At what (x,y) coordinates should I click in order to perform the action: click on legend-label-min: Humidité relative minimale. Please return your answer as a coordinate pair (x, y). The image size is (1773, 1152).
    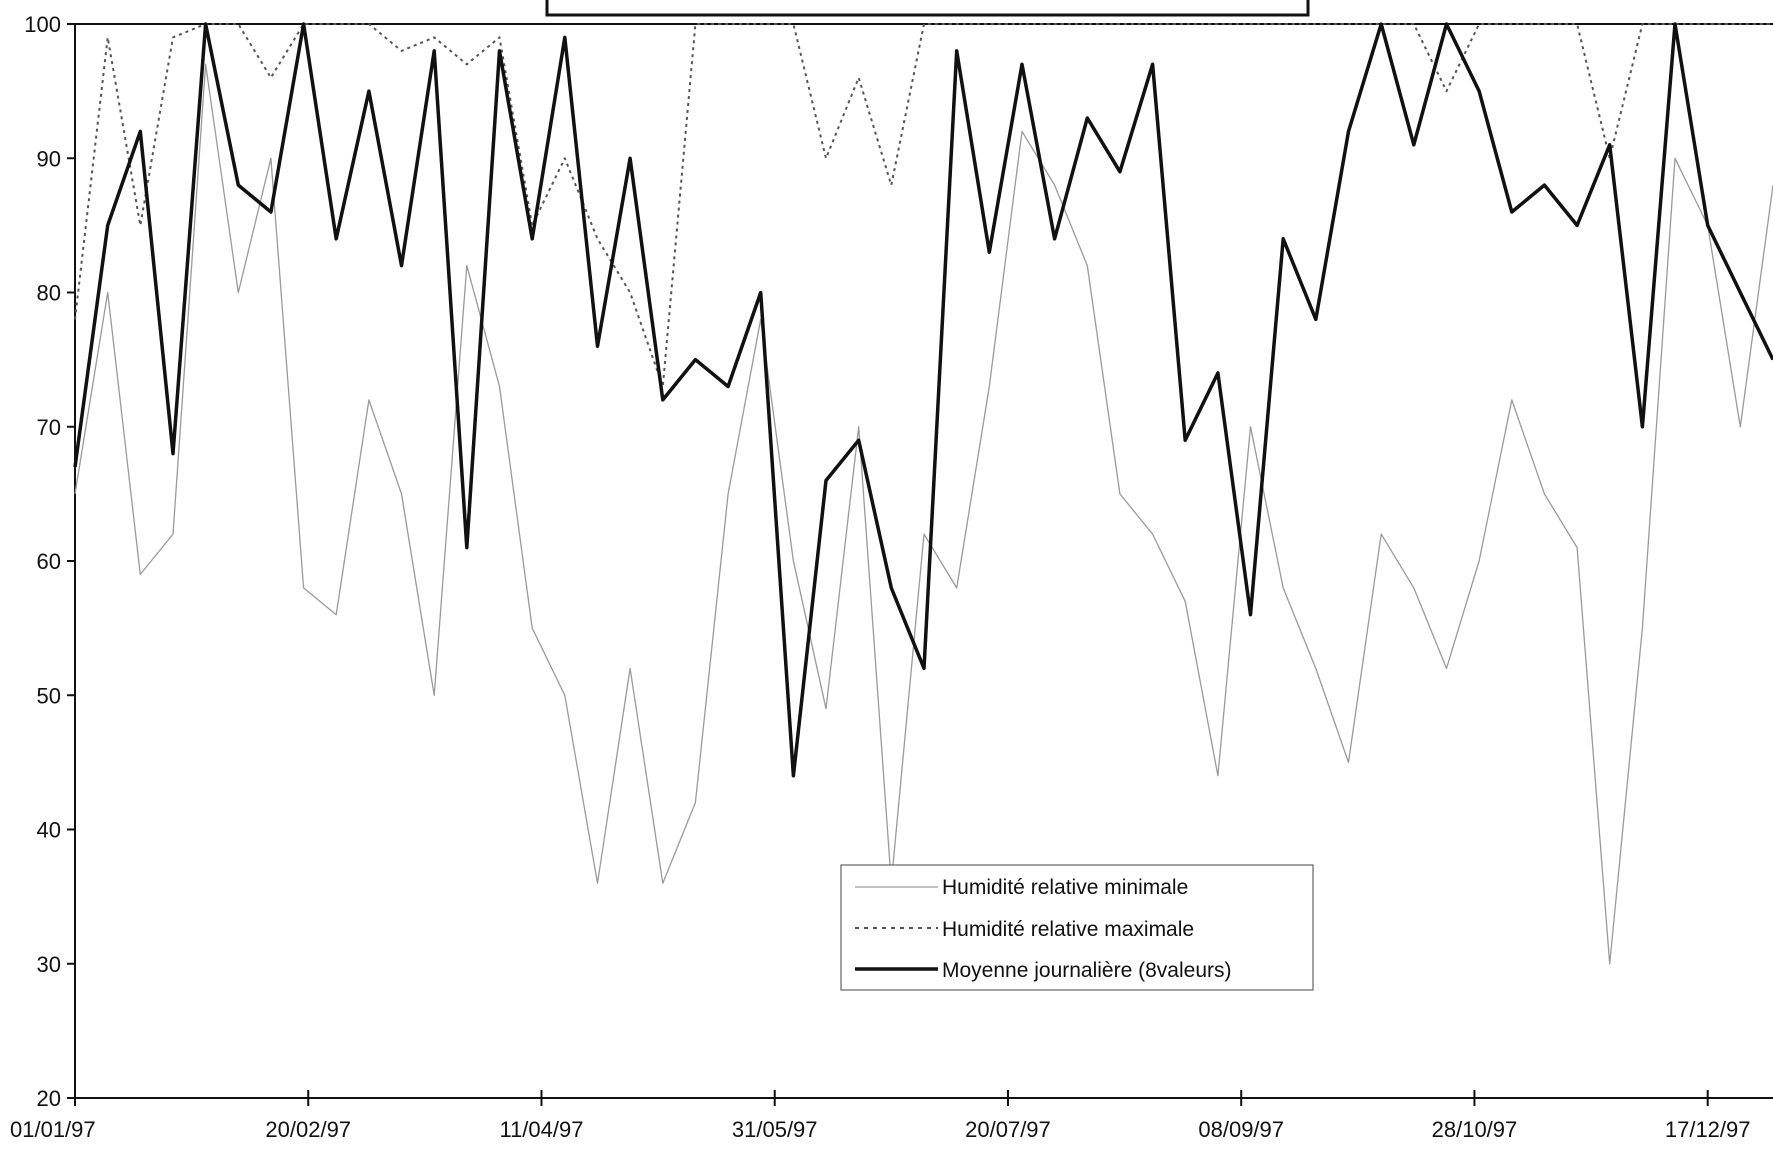
    Looking at the image, I should click on (1065, 887).